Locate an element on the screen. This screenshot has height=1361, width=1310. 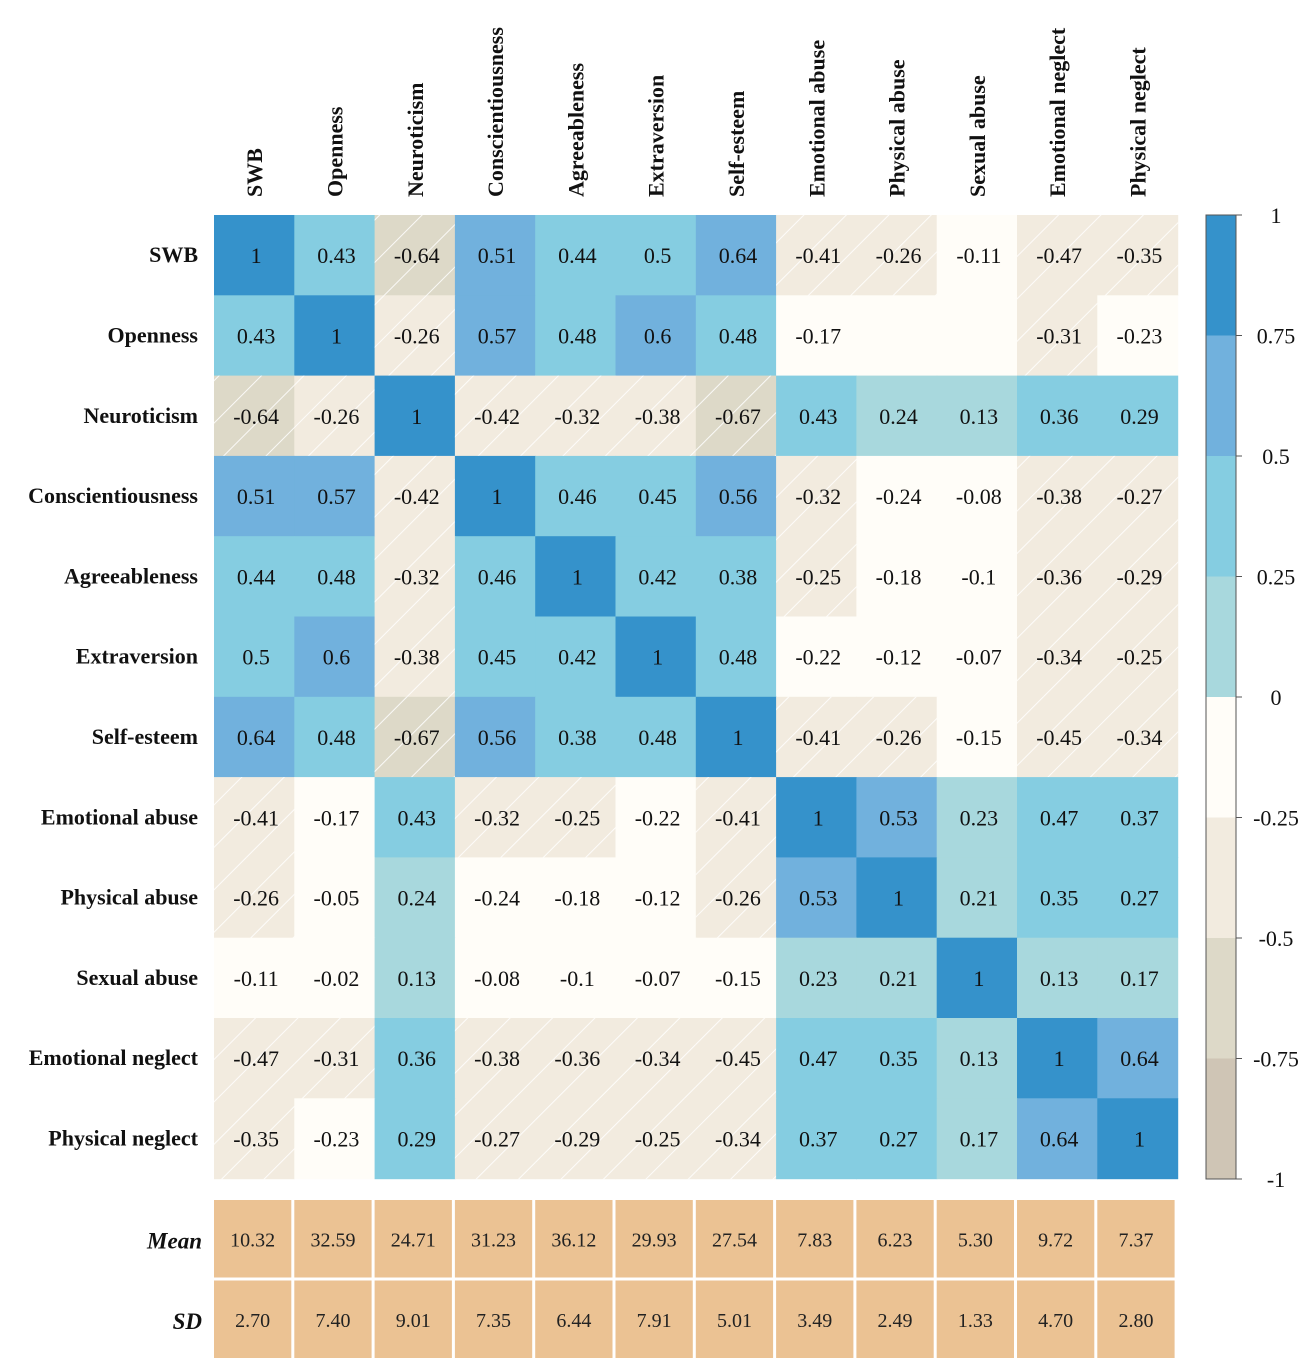
cell-value: -0.08 is located at coordinates (497, 978).